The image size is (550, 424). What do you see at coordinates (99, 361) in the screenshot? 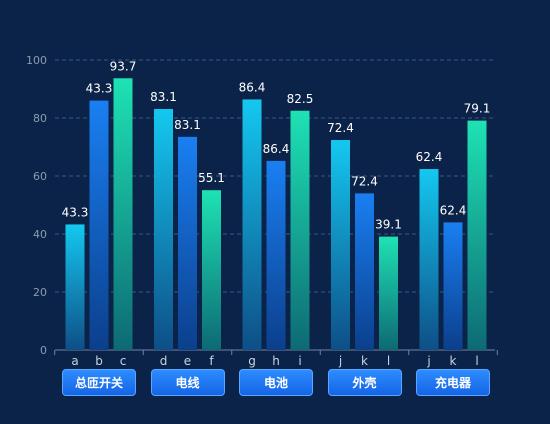
I see `x-tick-label: b` at bounding box center [99, 361].